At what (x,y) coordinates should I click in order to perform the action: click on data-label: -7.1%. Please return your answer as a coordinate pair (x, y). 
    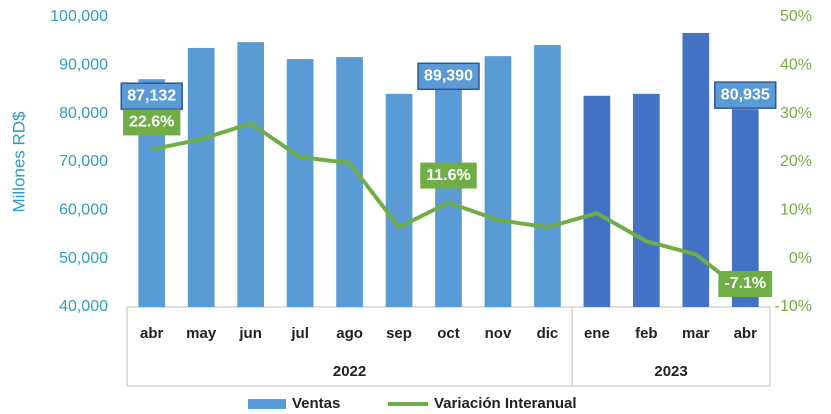
    Looking at the image, I should click on (745, 283).